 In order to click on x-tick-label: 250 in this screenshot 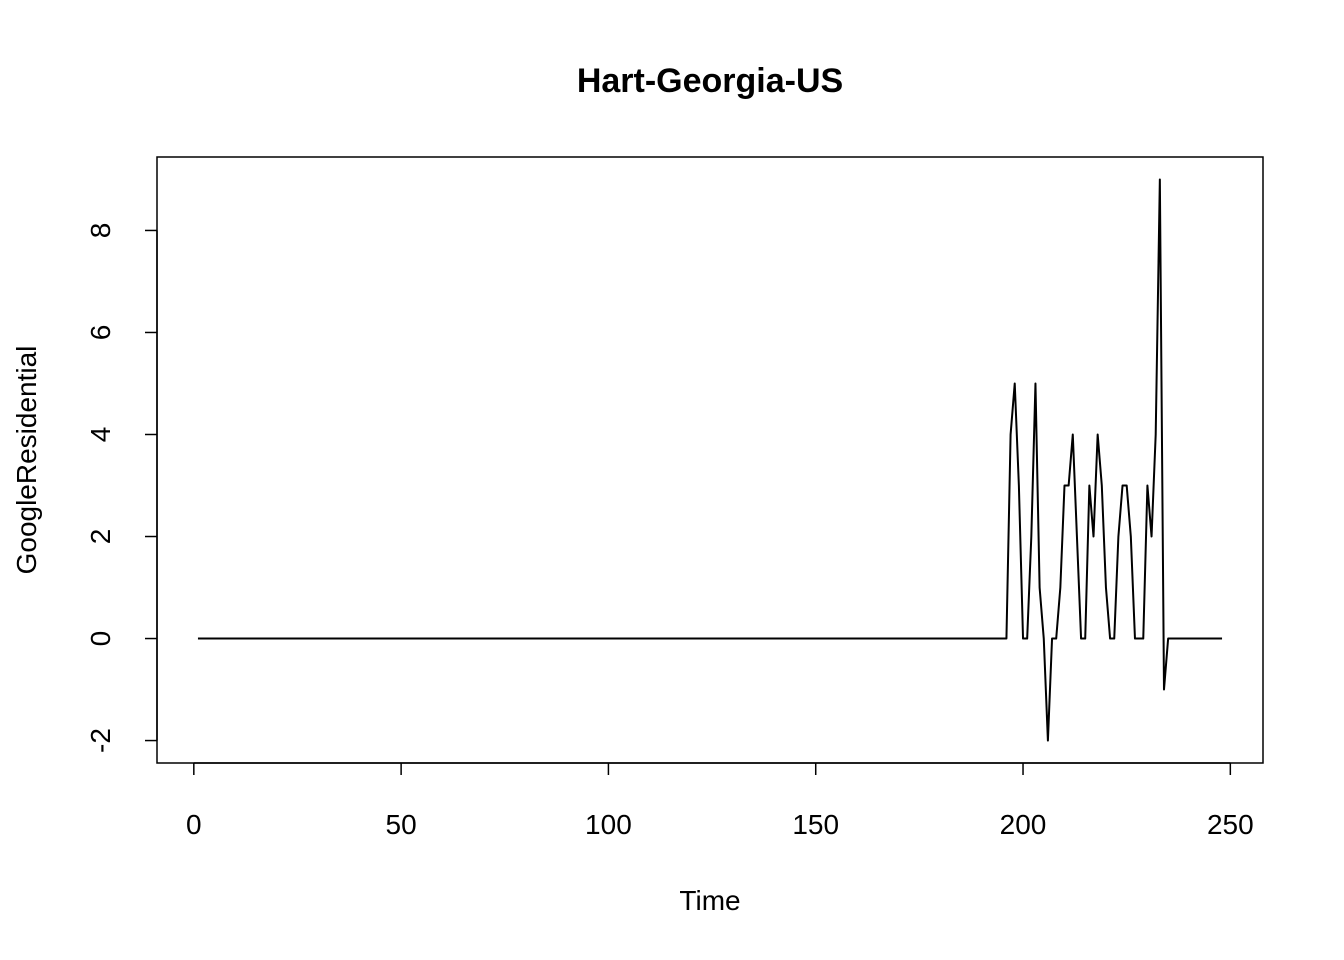, I will do `click(1230, 824)`.